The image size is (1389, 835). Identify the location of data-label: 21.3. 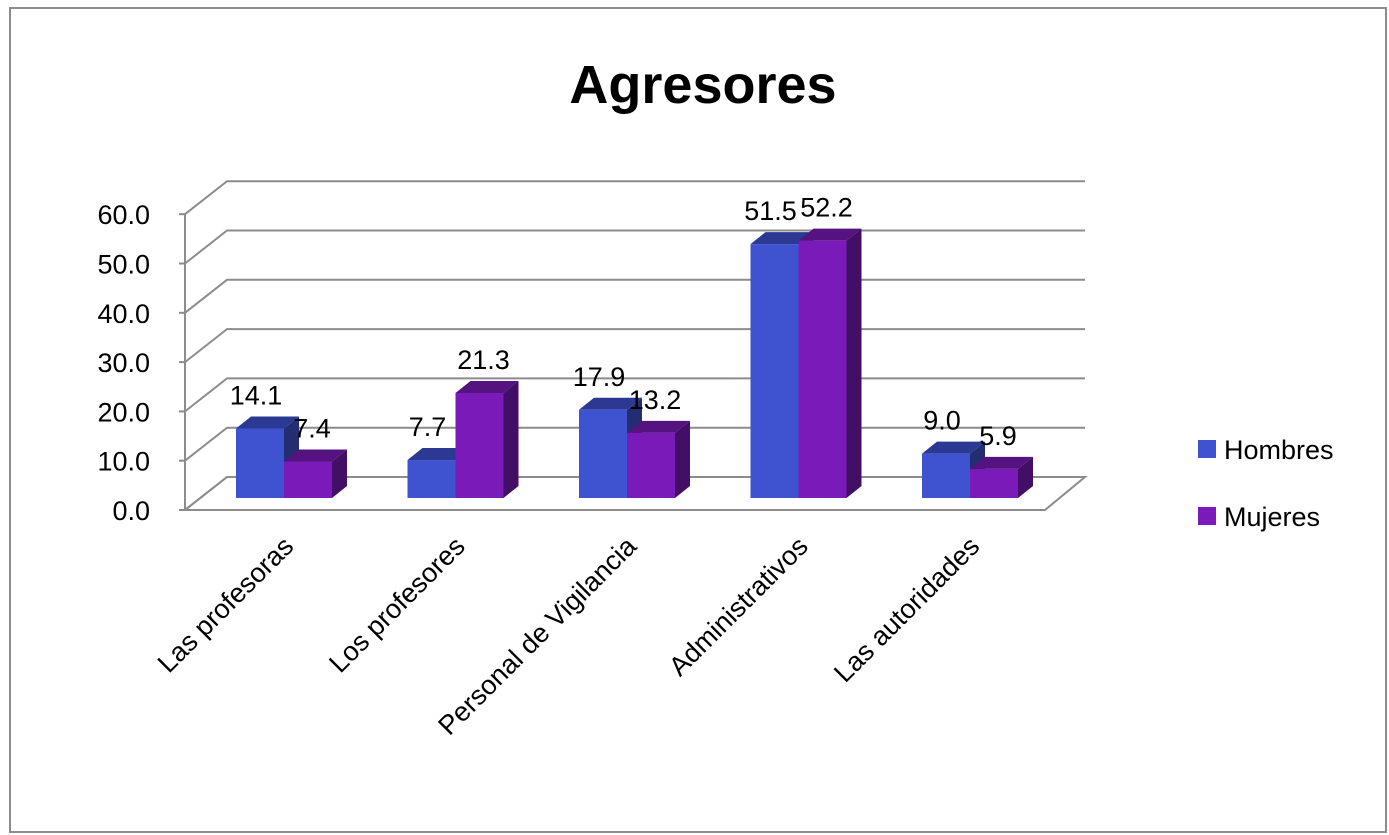
(483, 360).